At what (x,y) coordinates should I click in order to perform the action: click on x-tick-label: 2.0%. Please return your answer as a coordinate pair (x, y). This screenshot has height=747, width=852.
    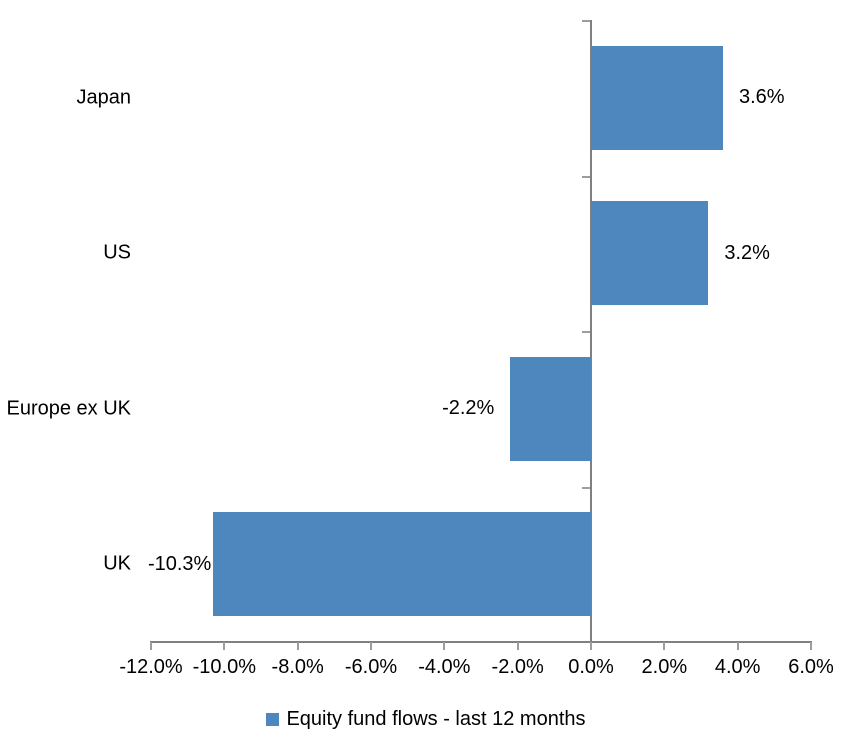
    Looking at the image, I should click on (664, 667).